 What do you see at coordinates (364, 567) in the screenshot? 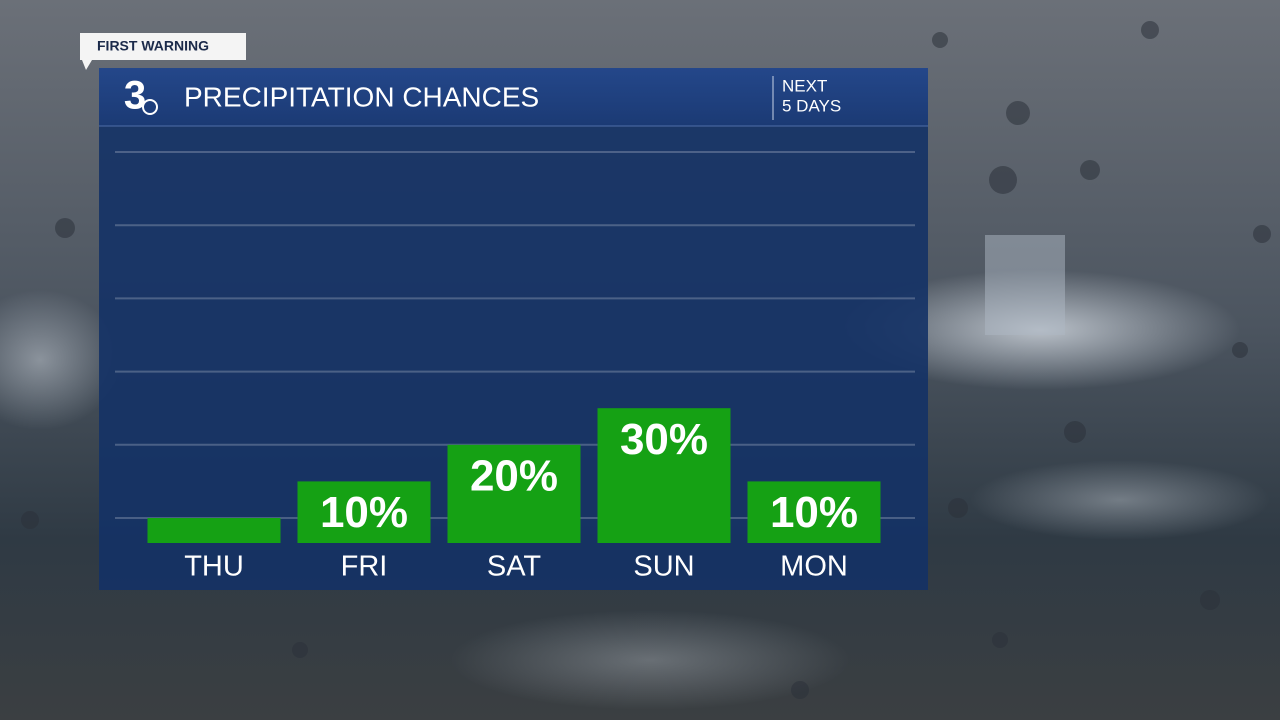
I see `x-tick-label: FRI` at bounding box center [364, 567].